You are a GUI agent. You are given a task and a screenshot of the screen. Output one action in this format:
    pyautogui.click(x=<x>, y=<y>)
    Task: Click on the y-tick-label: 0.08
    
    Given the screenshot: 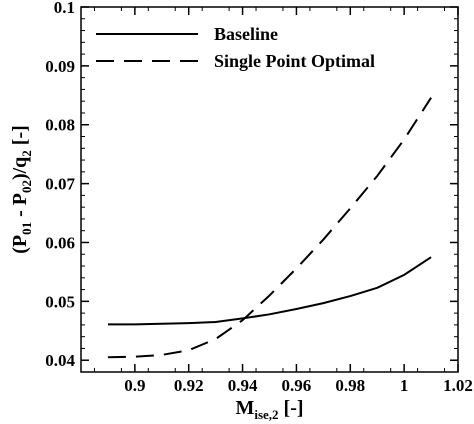 What is the action you would take?
    pyautogui.click(x=60, y=125)
    